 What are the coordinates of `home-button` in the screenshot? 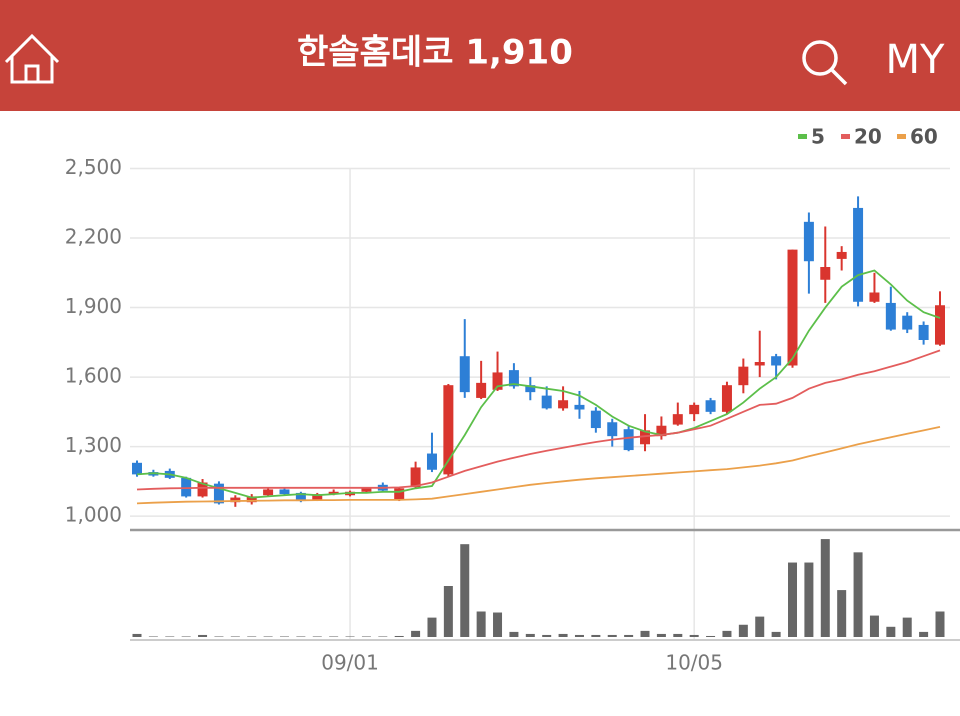 It's located at (32, 58).